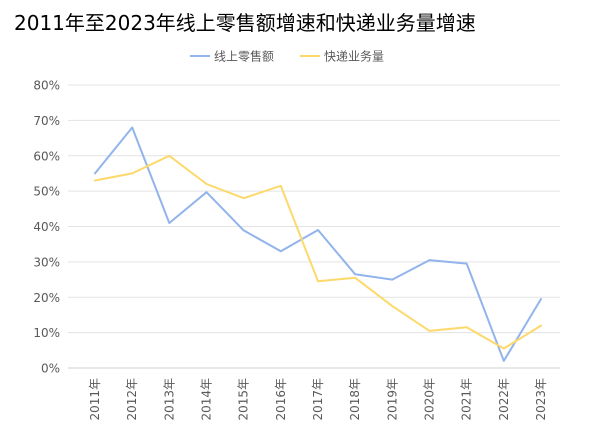  I want to click on y-tick-label: 50%, so click(46, 192).